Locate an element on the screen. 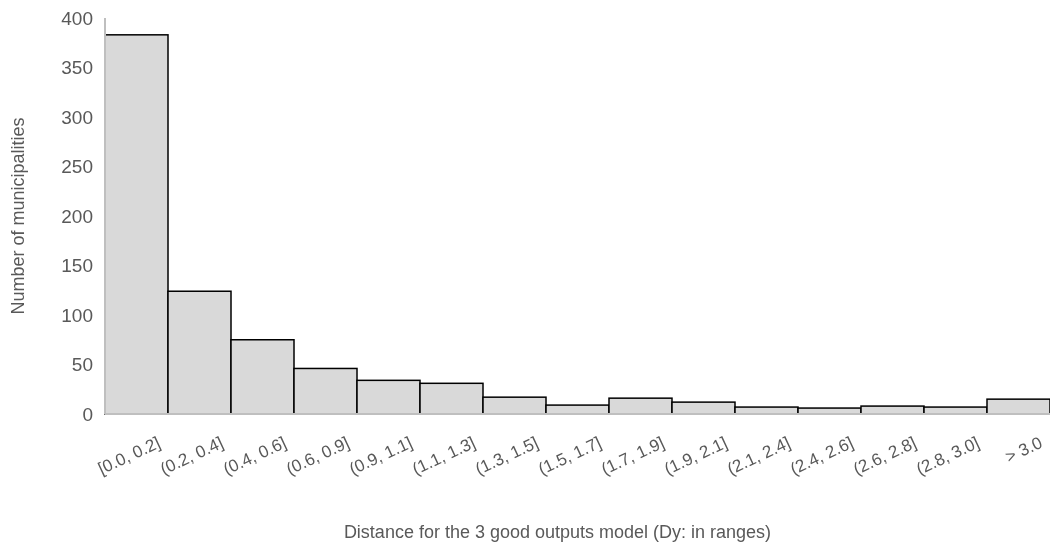  x-axis-title: Distance for the 3 good outputs model (Dy: in ranges) is located at coordinates (557, 532).